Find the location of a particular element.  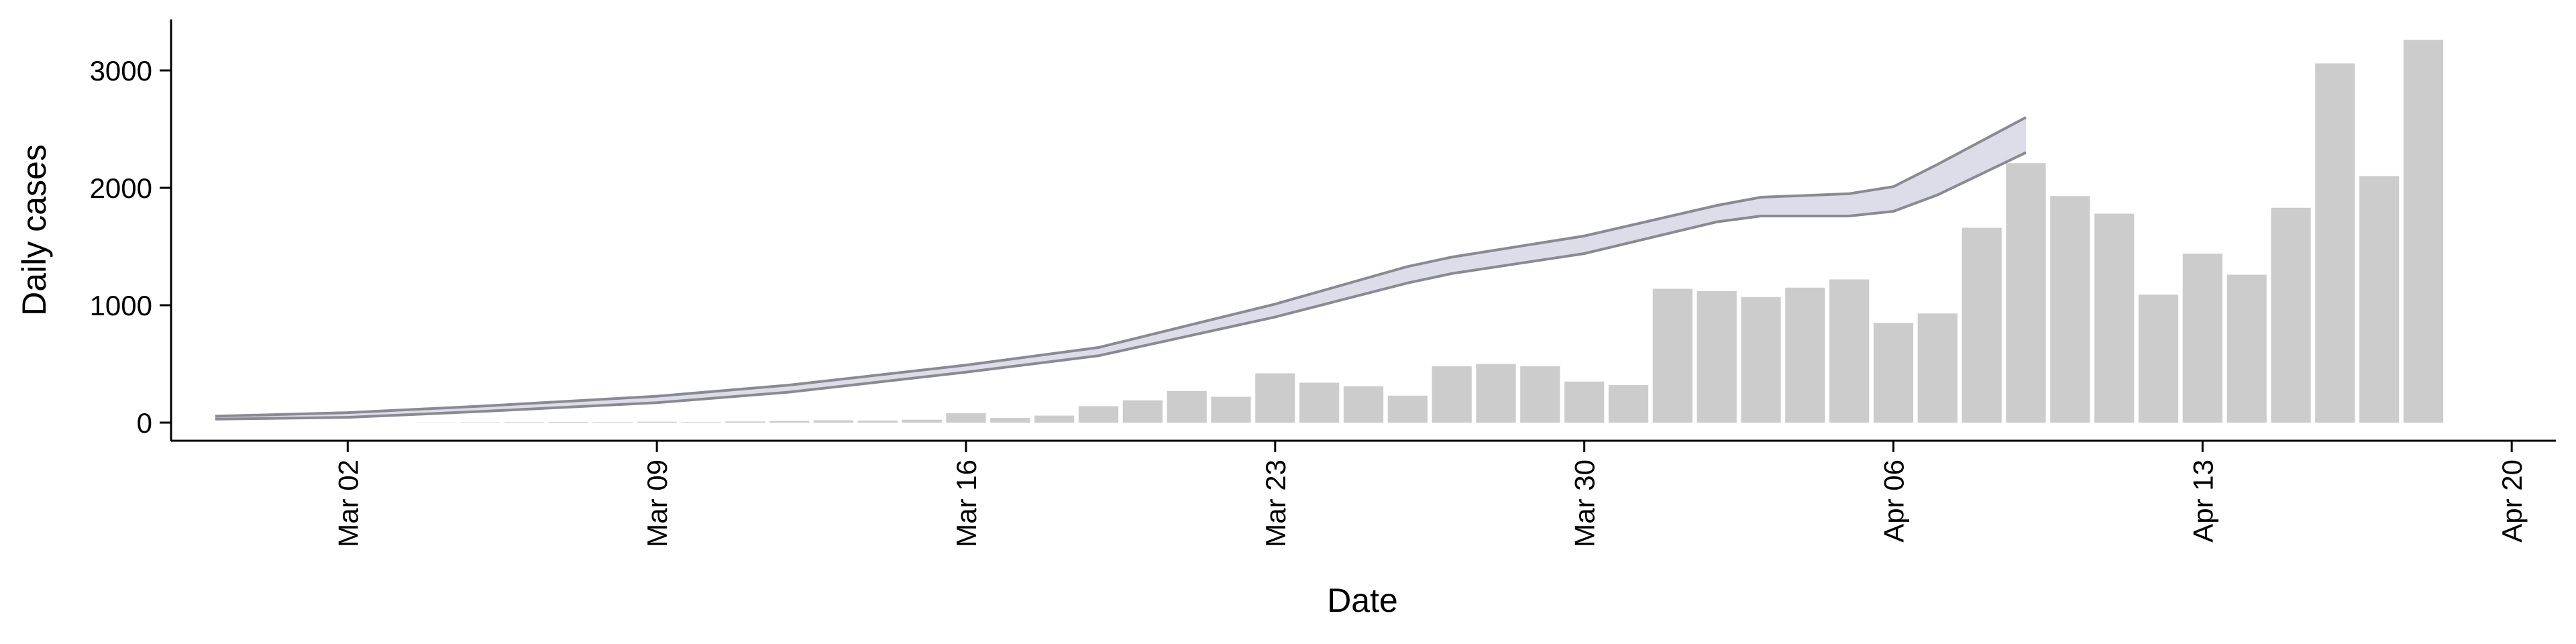

y-tick-label: 1000 is located at coordinates (121, 305).